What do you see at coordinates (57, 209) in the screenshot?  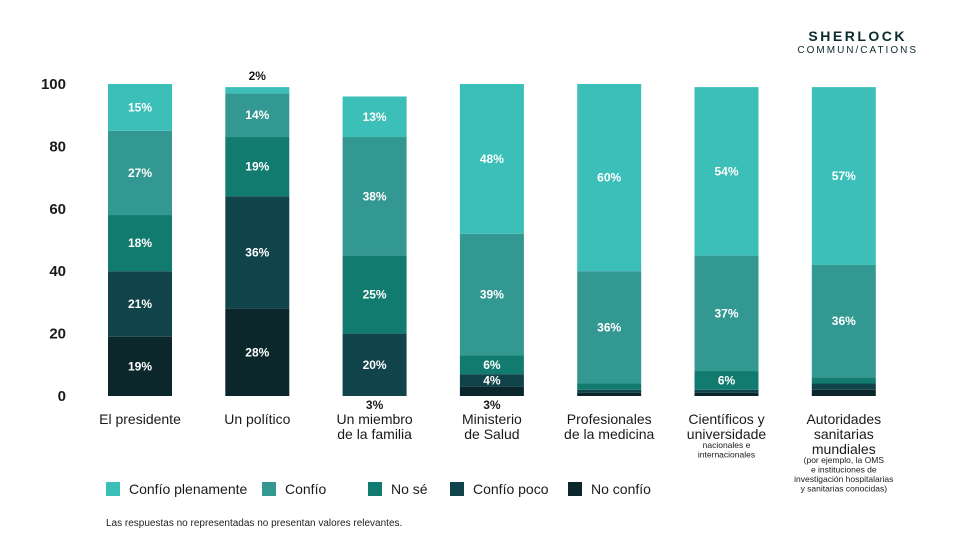 I see `y-tick-label: 60` at bounding box center [57, 209].